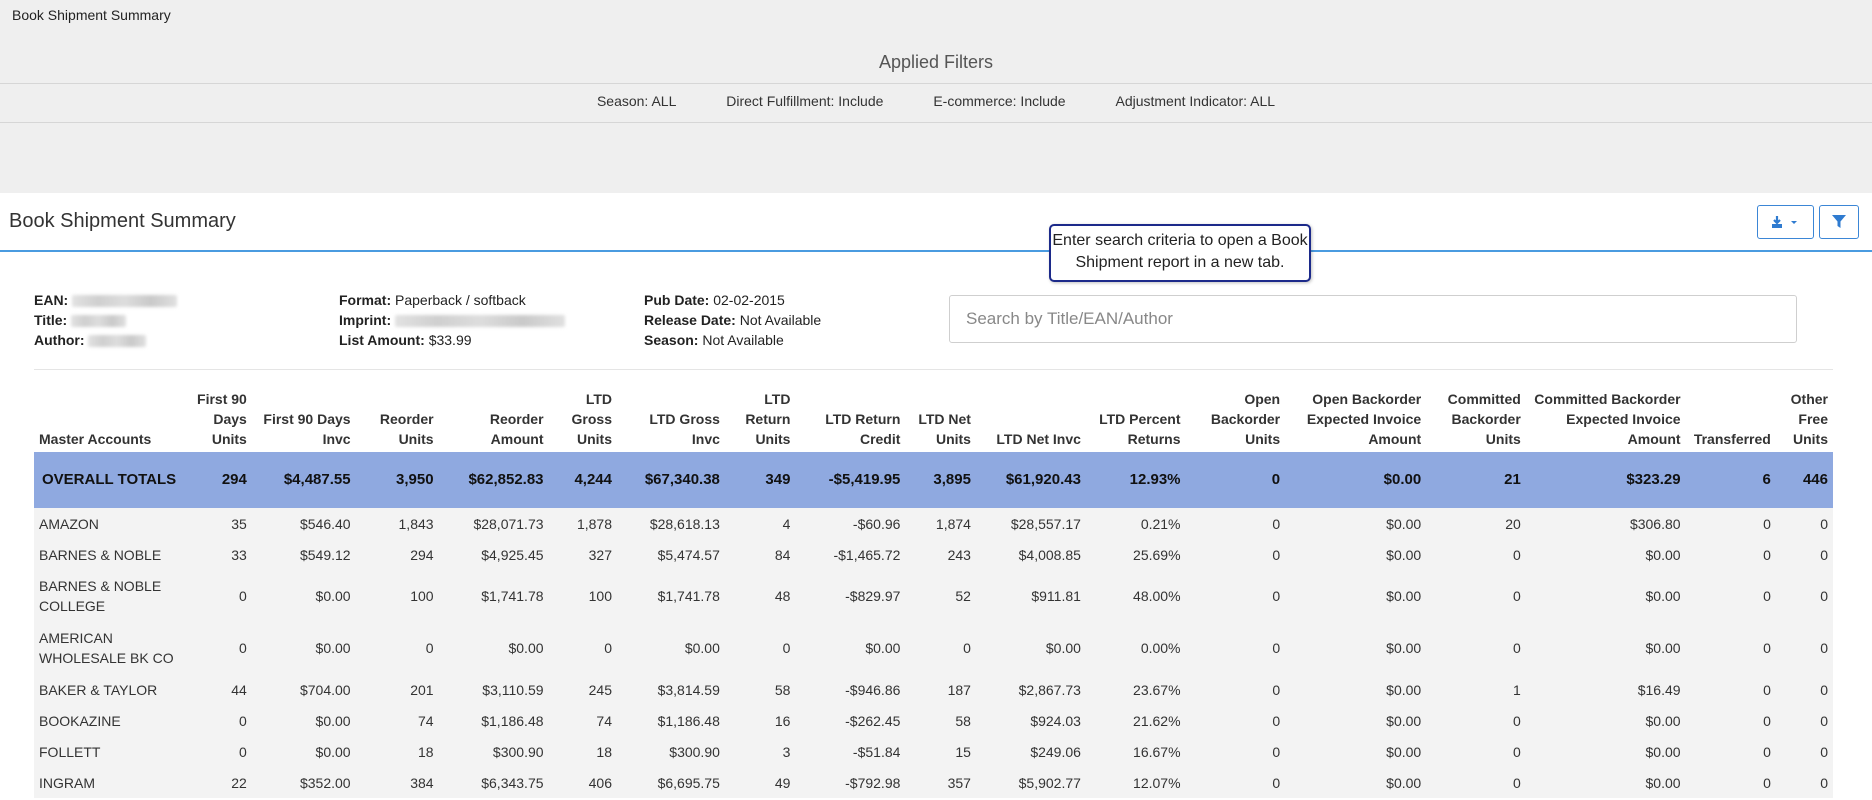  Describe the element at coordinates (239, 523) in the screenshot. I see `table-cell: 35` at that location.